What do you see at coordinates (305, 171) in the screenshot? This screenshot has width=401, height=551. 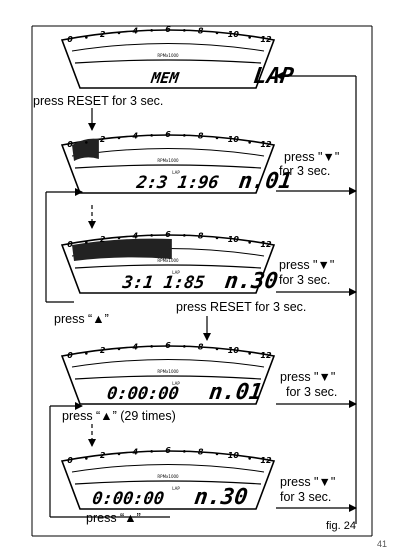 I see `label-down-1b: for 3 sec.` at bounding box center [305, 171].